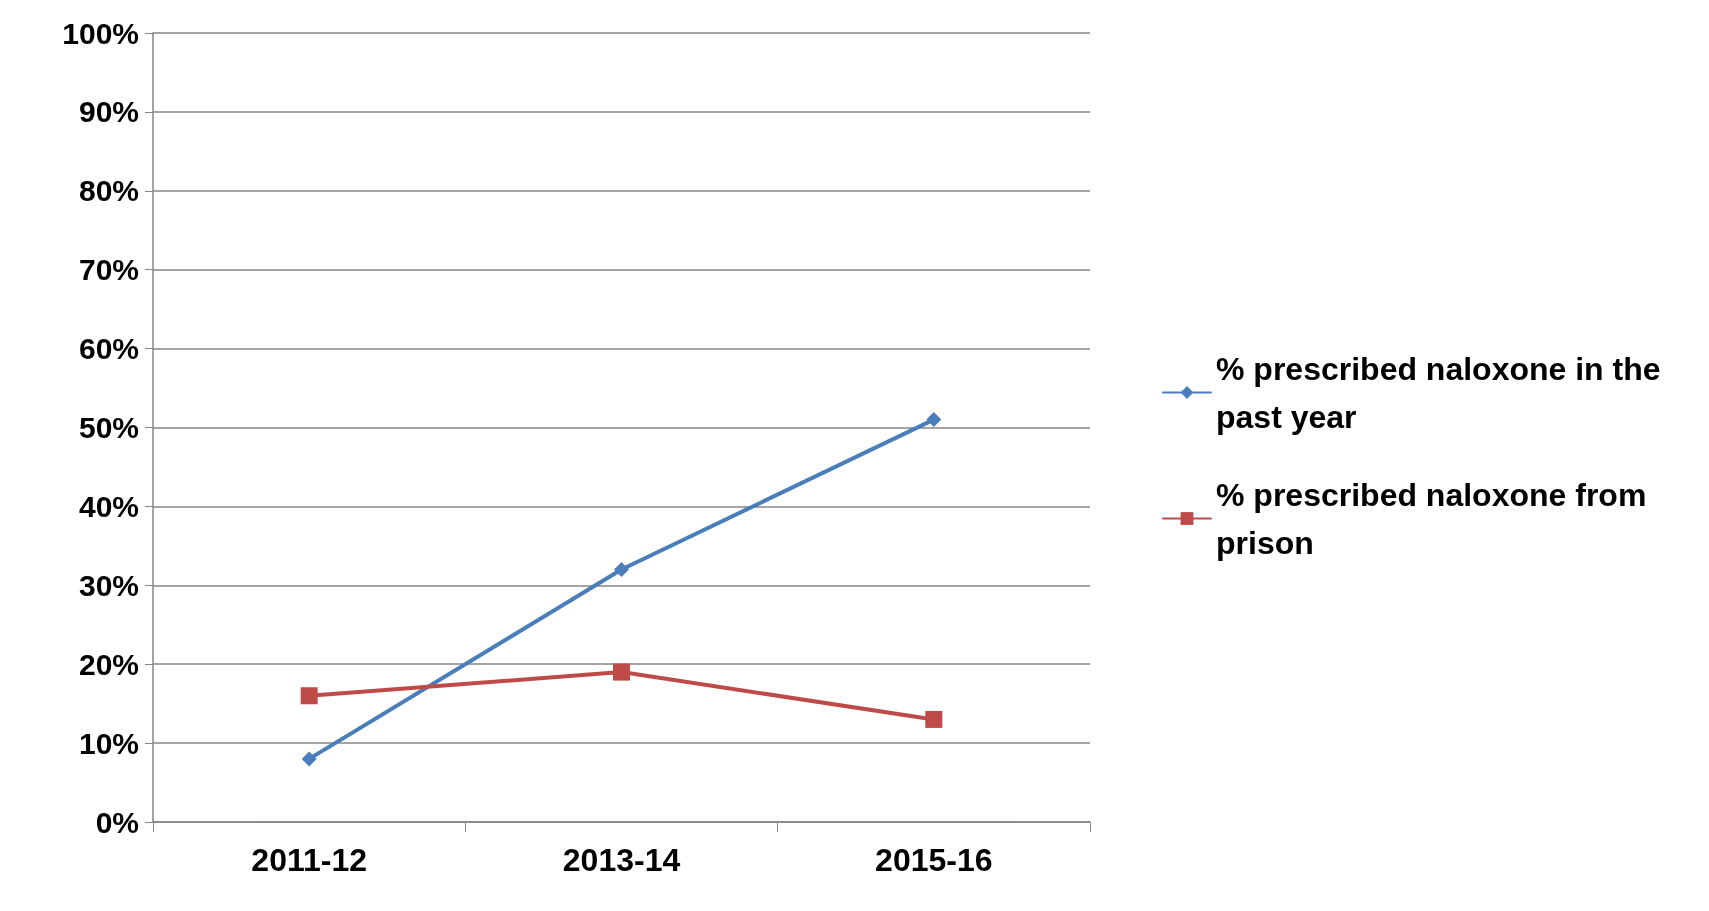 The width and height of the screenshot is (1709, 911). What do you see at coordinates (117, 822) in the screenshot?
I see `y-tick-label: 0%` at bounding box center [117, 822].